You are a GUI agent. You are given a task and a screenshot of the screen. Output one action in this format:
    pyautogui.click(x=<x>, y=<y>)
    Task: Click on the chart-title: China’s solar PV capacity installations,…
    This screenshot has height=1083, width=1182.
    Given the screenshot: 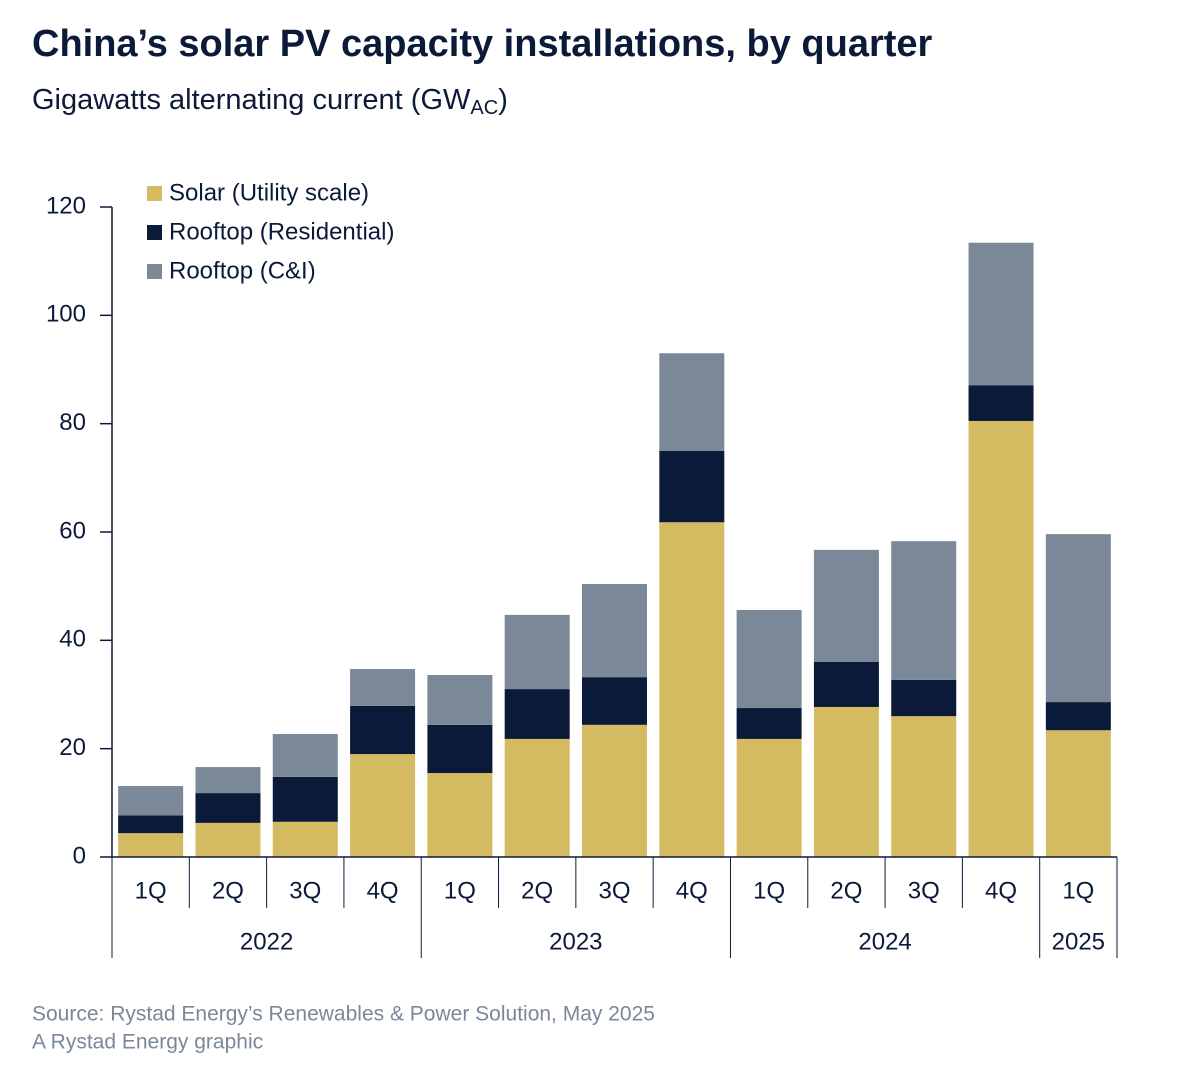 What is the action you would take?
    pyautogui.click(x=482, y=44)
    